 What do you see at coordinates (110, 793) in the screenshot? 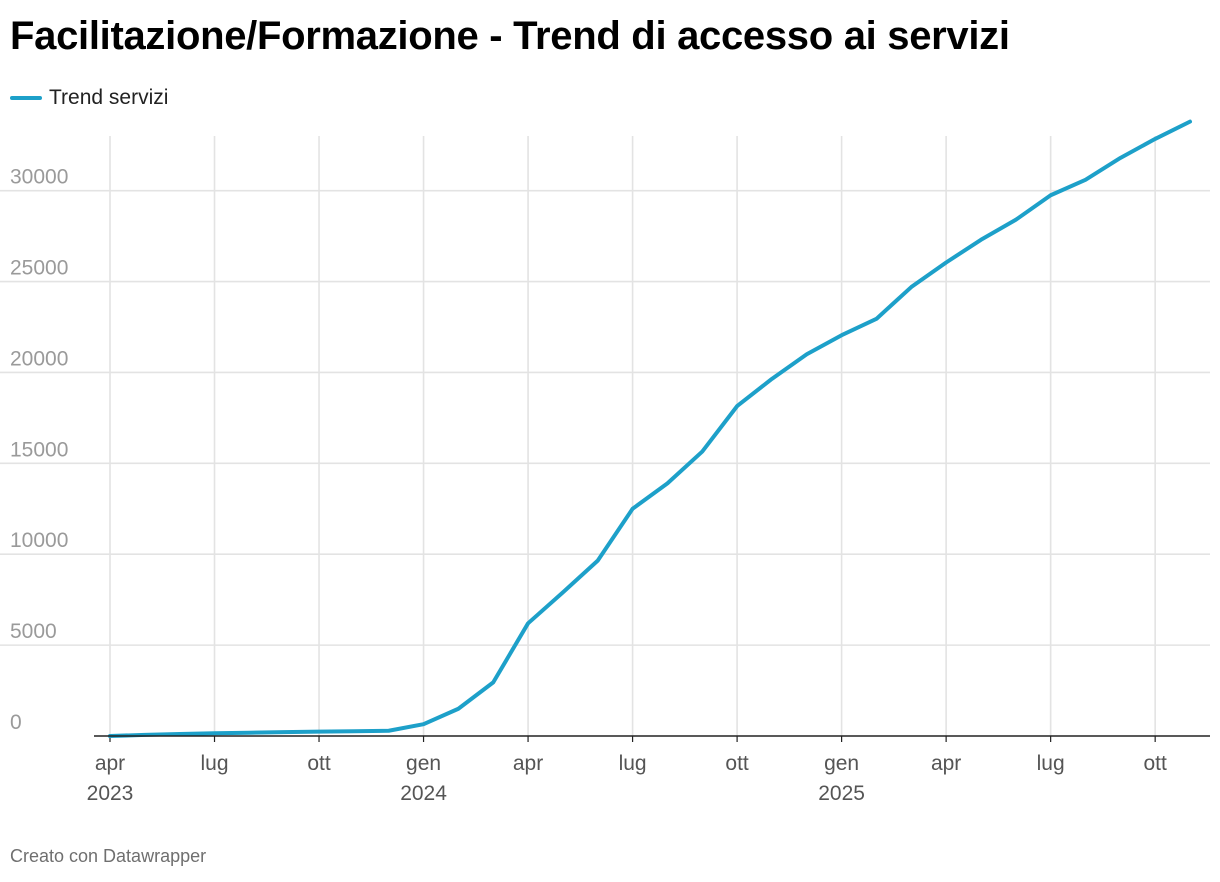
I see `x-tick-year-2023: 2023` at bounding box center [110, 793].